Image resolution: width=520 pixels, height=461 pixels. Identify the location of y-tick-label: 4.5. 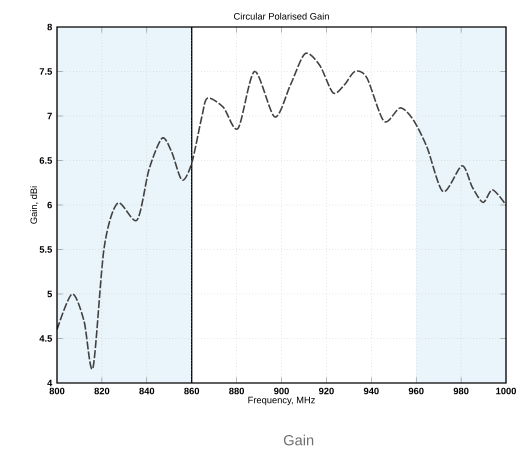
(45, 338).